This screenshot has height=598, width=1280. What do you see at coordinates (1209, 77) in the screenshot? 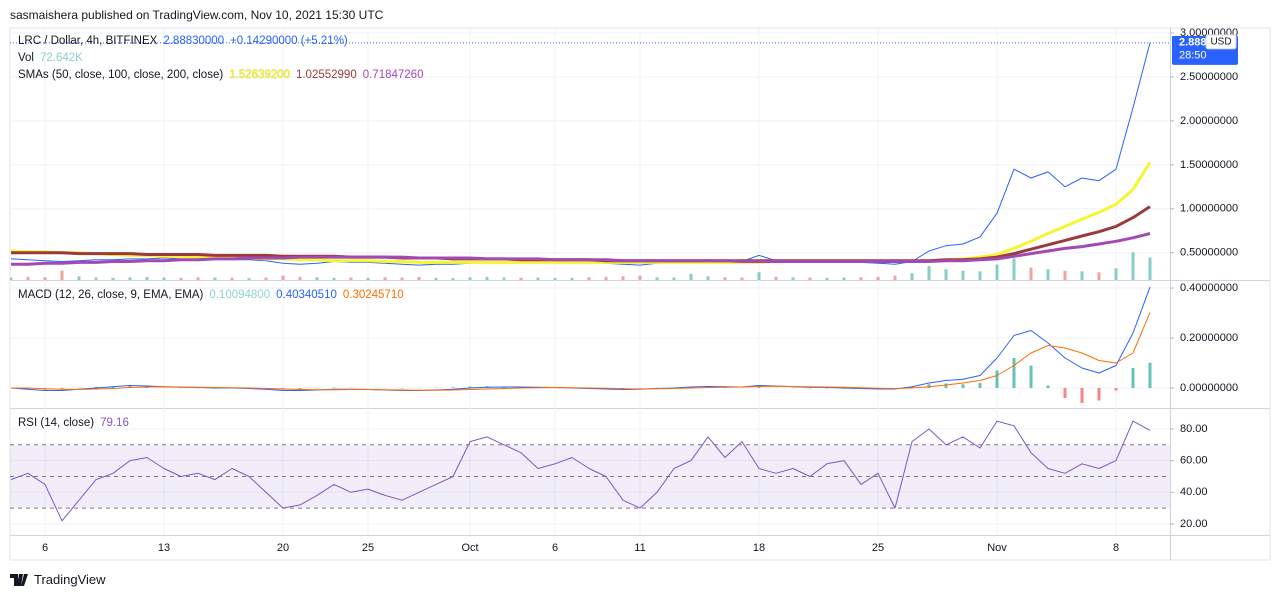
I see `y-tick-label: 2.50000000` at bounding box center [1209, 77].